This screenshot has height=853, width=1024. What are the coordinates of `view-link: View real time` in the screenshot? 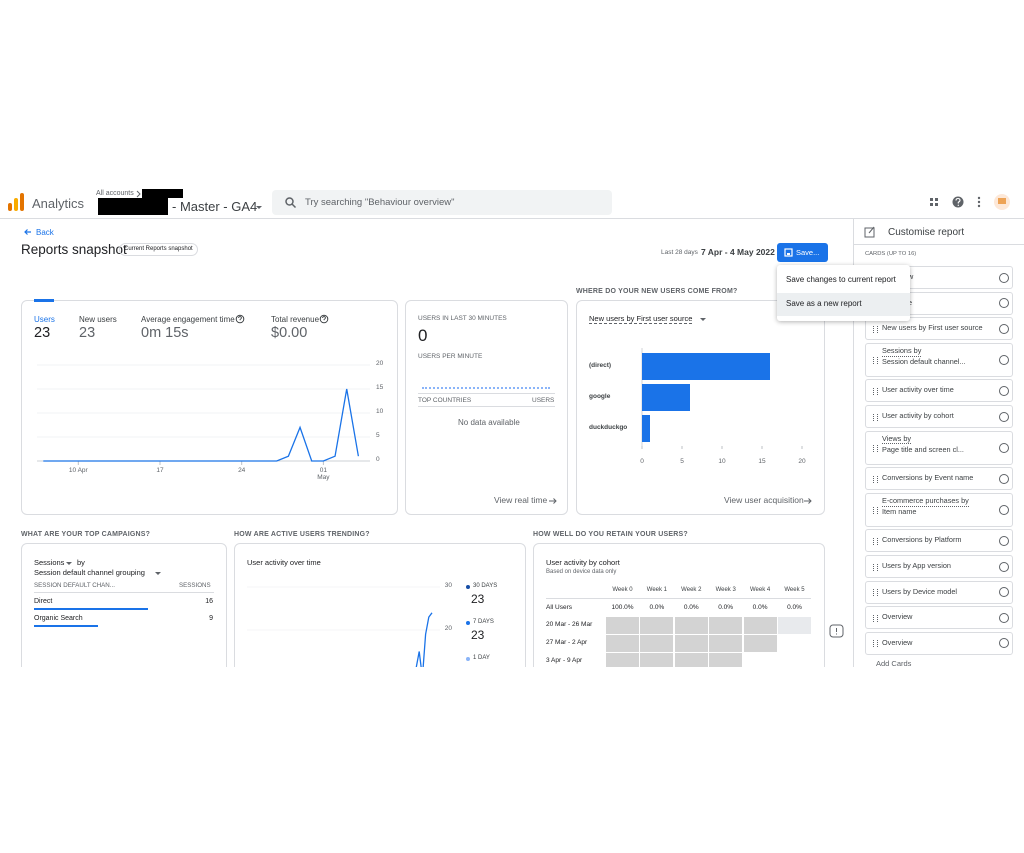 It's located at (521, 500).